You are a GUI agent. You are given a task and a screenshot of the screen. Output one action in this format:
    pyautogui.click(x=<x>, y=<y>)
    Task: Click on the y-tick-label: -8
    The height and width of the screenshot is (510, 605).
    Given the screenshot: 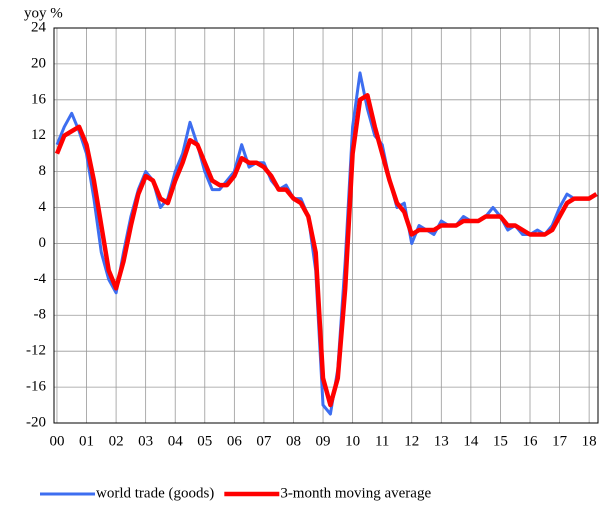 What is the action you would take?
    pyautogui.click(x=40, y=315)
    